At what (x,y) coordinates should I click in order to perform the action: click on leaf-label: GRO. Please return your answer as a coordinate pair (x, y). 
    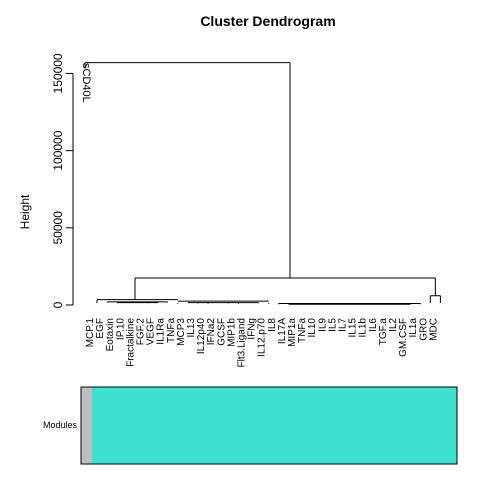
    Looking at the image, I should click on (423, 329).